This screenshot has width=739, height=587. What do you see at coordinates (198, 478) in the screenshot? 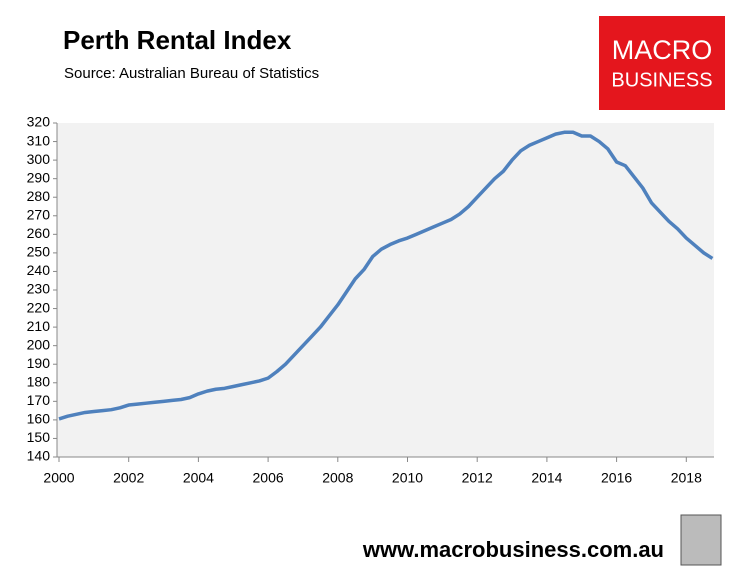
I see `x-tick-label: 2004` at bounding box center [198, 478].